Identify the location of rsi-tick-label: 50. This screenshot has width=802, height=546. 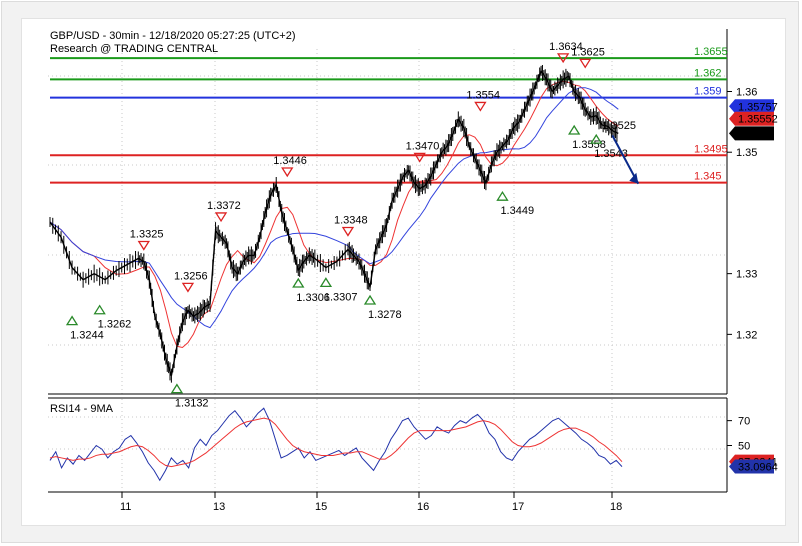
(744, 447).